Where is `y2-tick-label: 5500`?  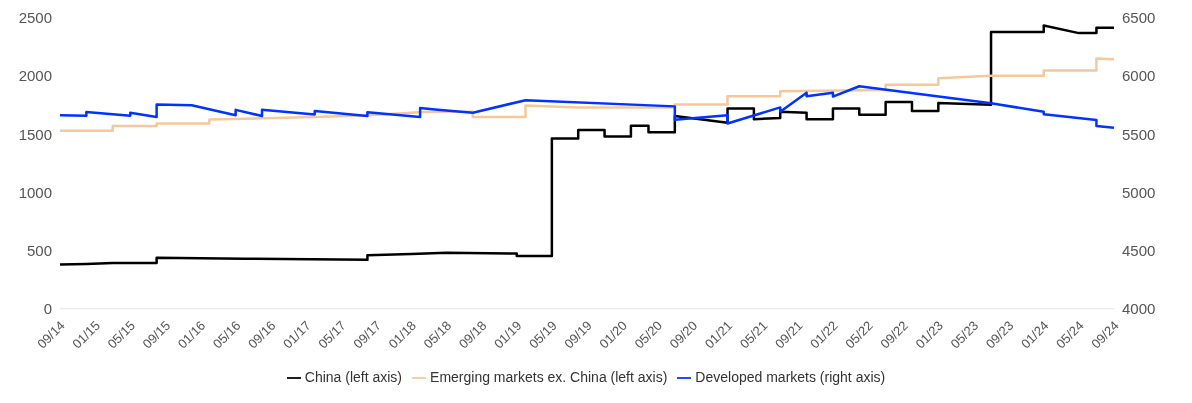 y2-tick-label: 5500 is located at coordinates (1139, 134).